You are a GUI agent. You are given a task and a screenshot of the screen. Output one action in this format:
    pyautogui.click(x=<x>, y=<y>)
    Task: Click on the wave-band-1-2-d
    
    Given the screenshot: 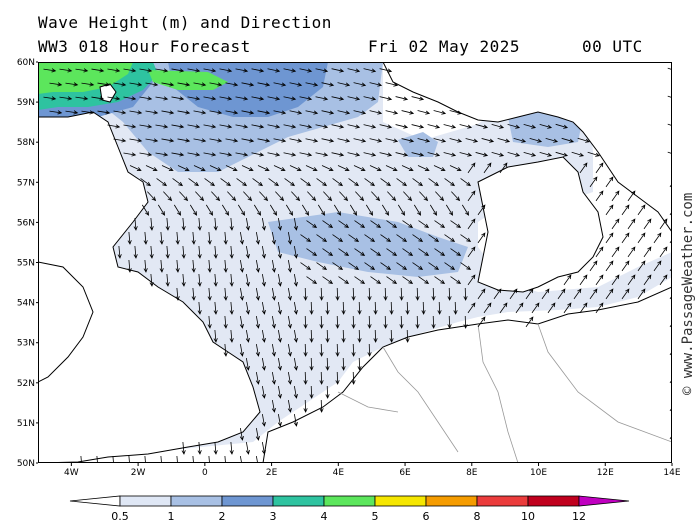 What is the action you would take?
    pyautogui.click(x=368, y=244)
    